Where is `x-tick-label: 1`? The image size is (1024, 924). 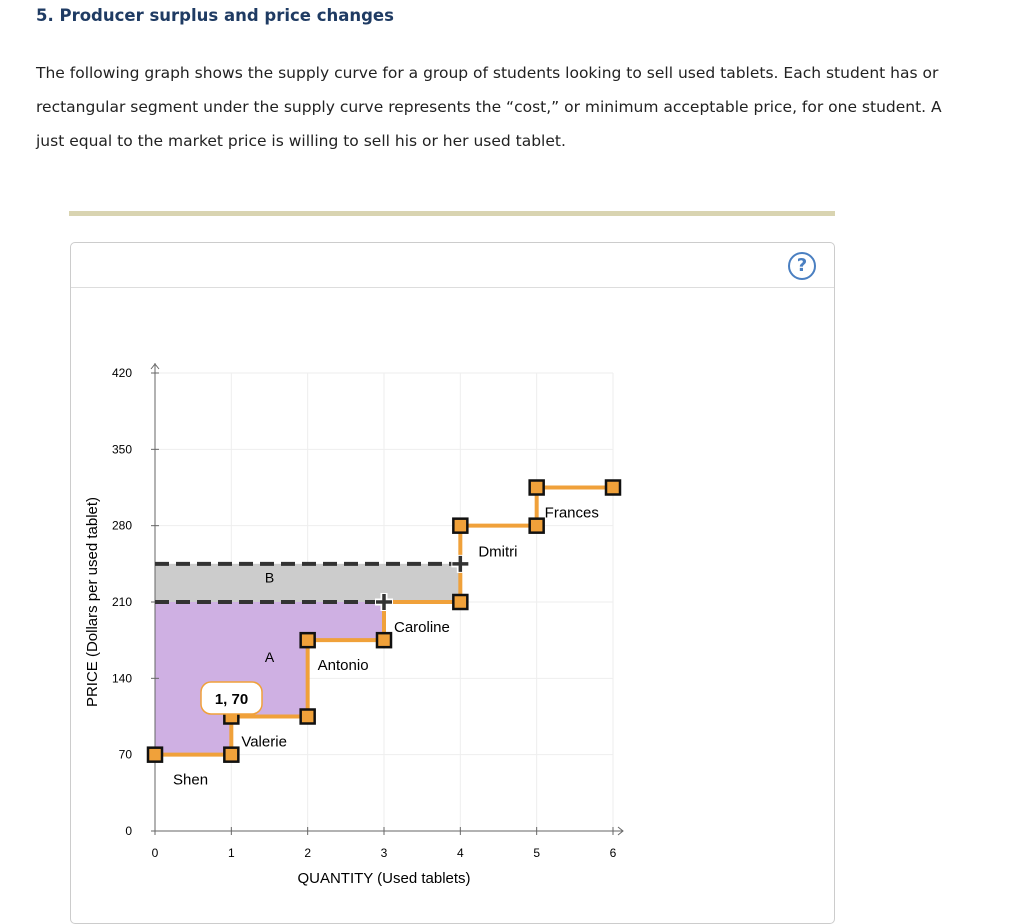 x-tick-label: 1 is located at coordinates (231, 853).